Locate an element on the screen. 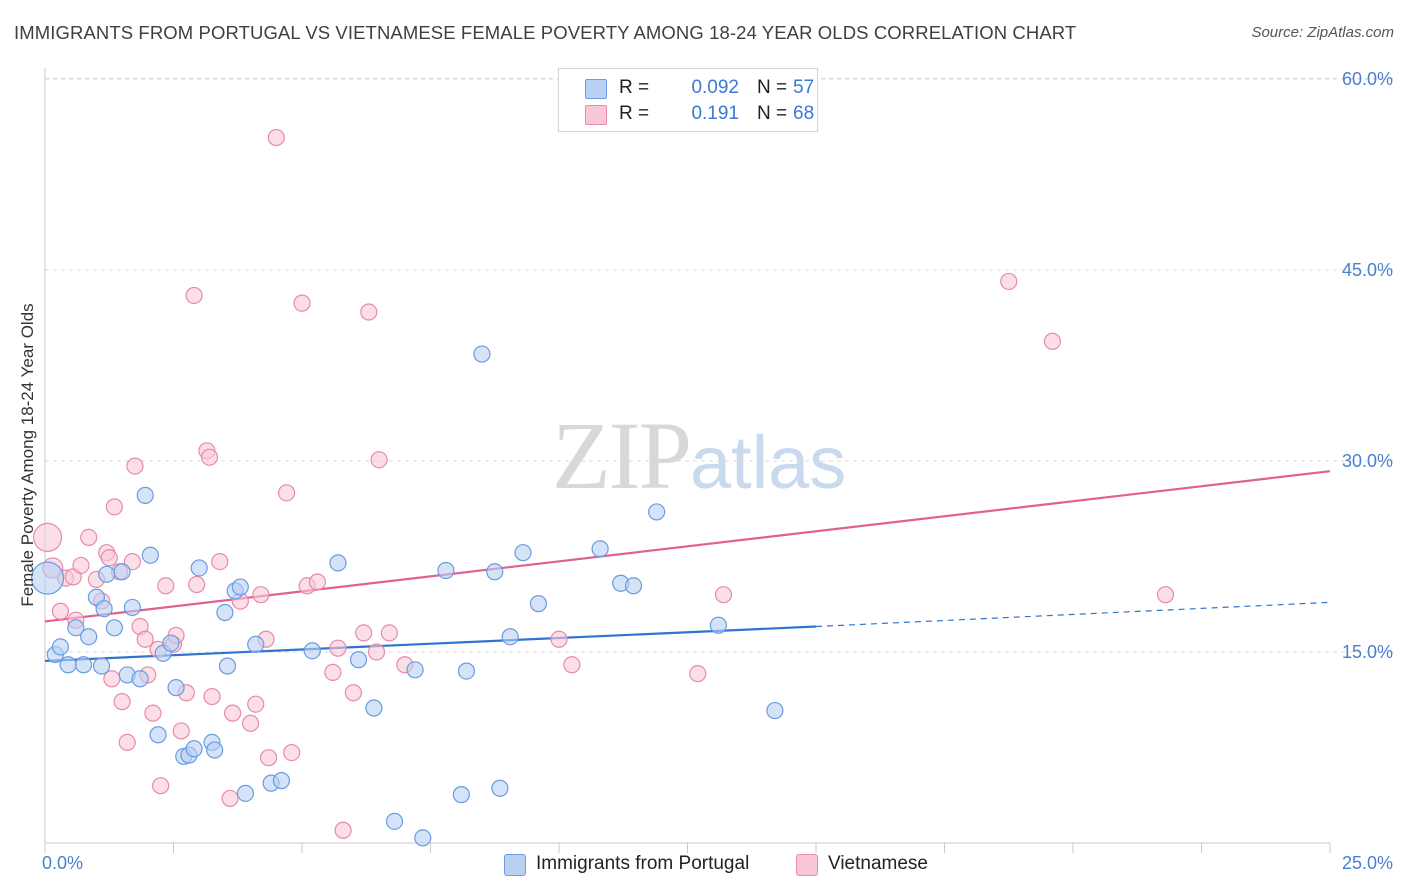 The height and width of the screenshot is (892, 1406). source-credit: Source: ZipAtlas.com is located at coordinates (1322, 32).